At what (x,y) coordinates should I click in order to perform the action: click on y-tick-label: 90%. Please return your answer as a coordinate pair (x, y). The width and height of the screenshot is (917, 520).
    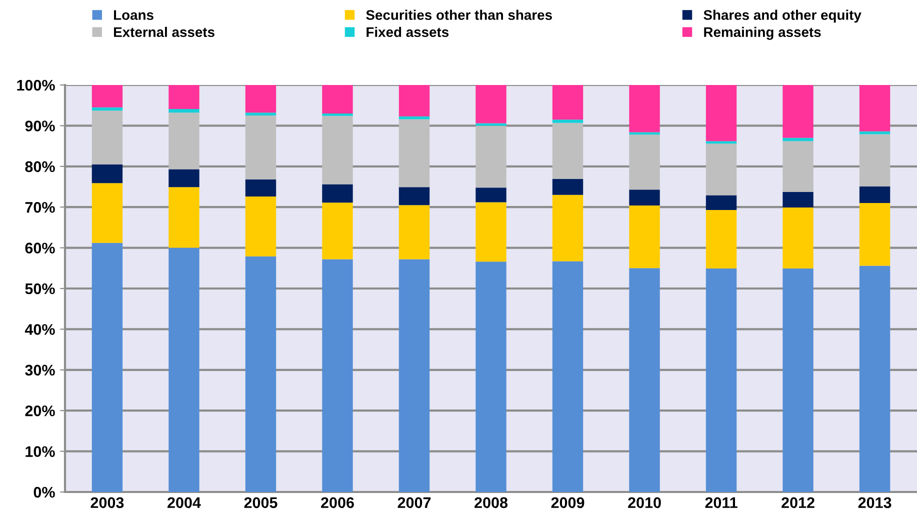
    Looking at the image, I should click on (40, 126).